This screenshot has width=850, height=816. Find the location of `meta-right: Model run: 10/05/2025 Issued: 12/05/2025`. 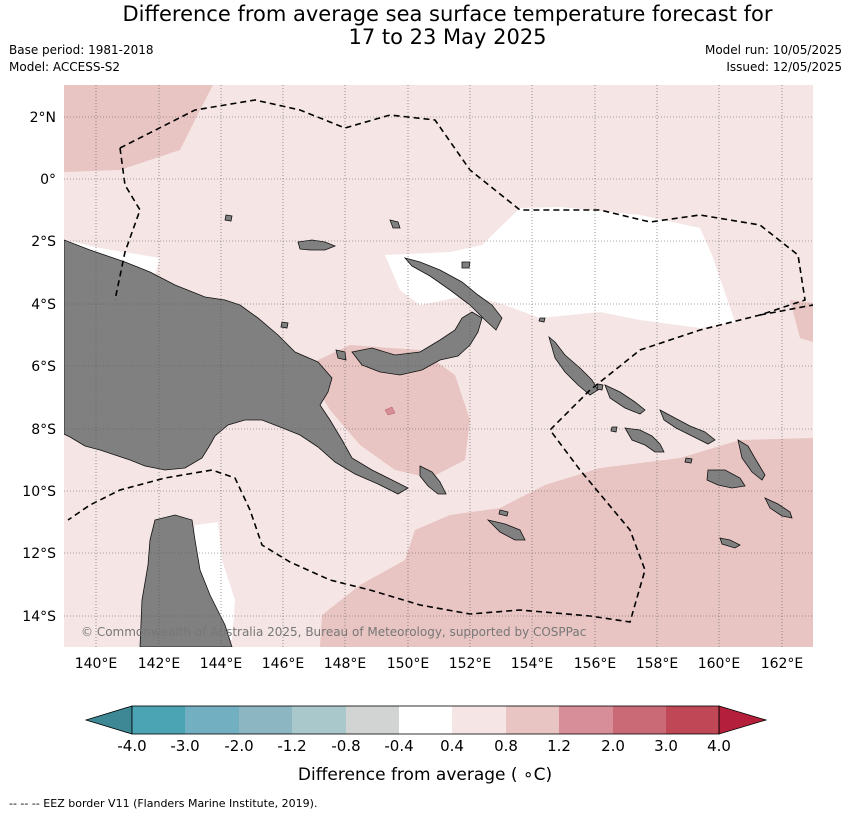

meta-right: Model run: 10/05/2025 Issued: 12/05/2025 is located at coordinates (773, 59).